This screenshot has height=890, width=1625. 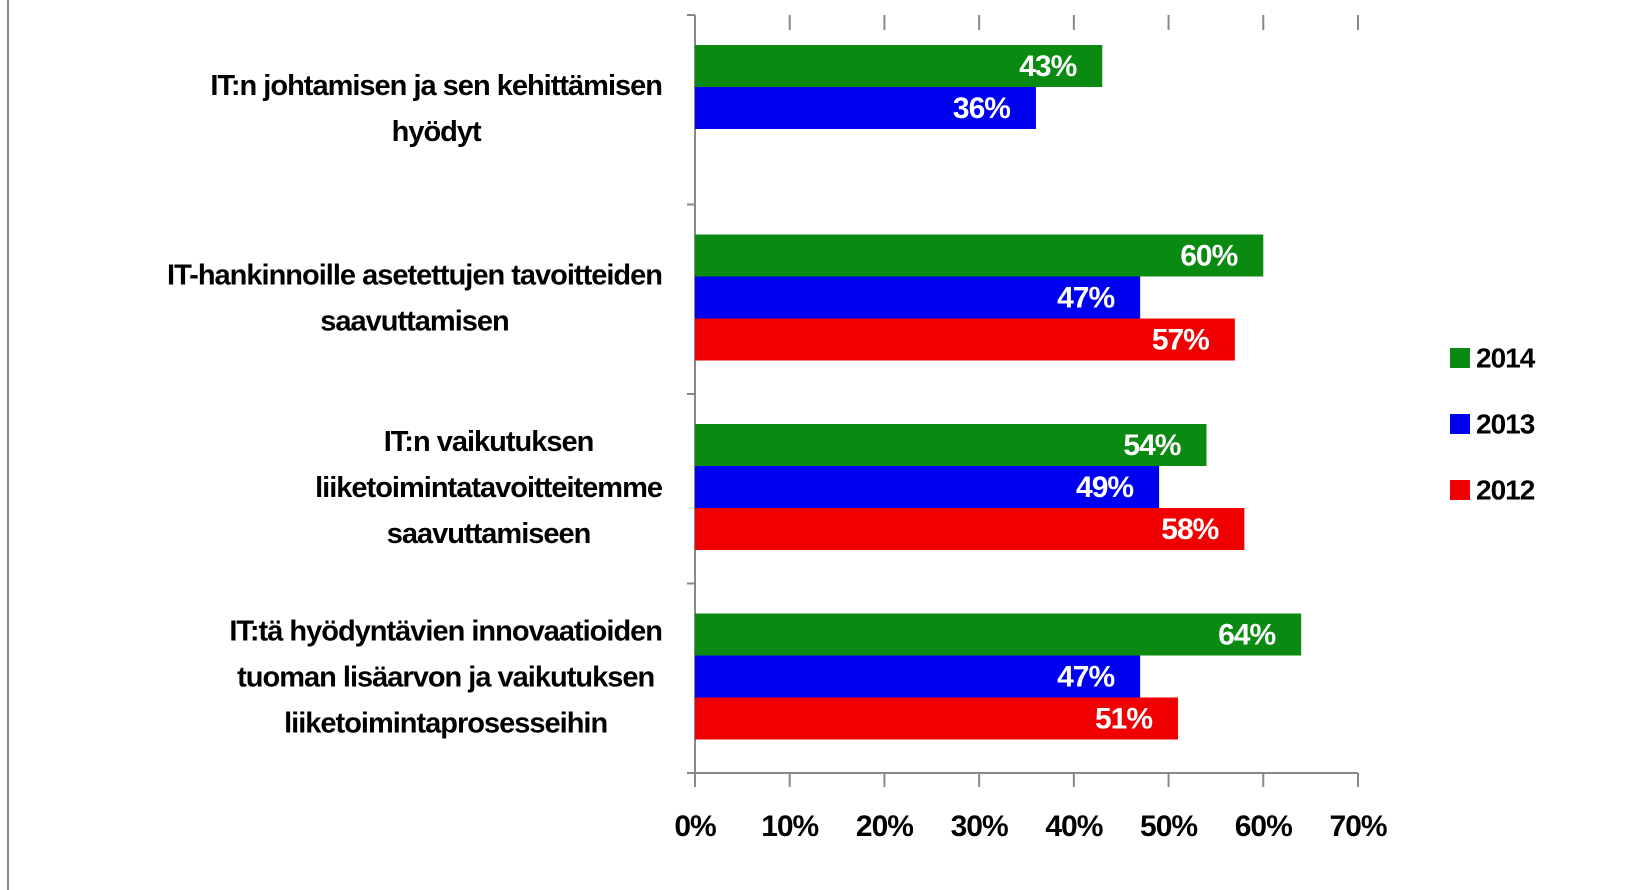 What do you see at coordinates (979, 826) in the screenshot?
I see `x-tick-label: 30%` at bounding box center [979, 826].